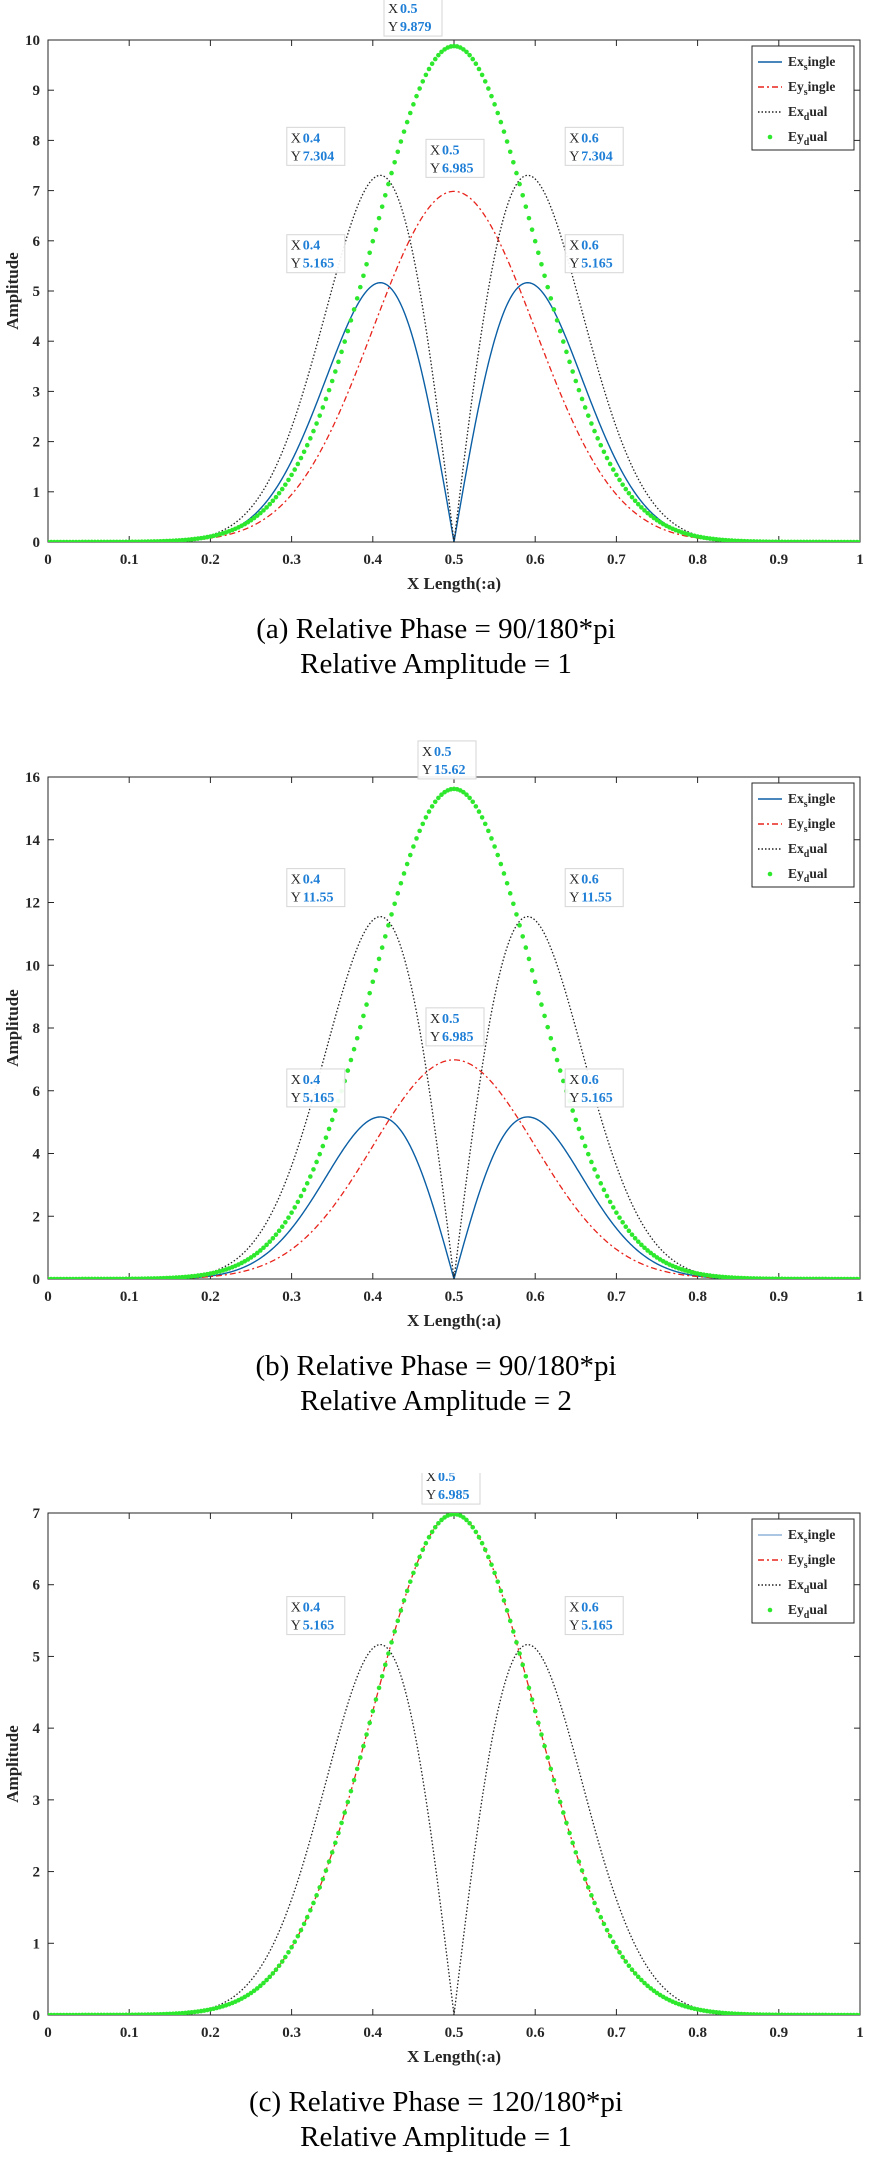 The image size is (872, 2168). Describe the element at coordinates (454, 2033) in the screenshot. I see `x-tick-label: 0.5` at that location.